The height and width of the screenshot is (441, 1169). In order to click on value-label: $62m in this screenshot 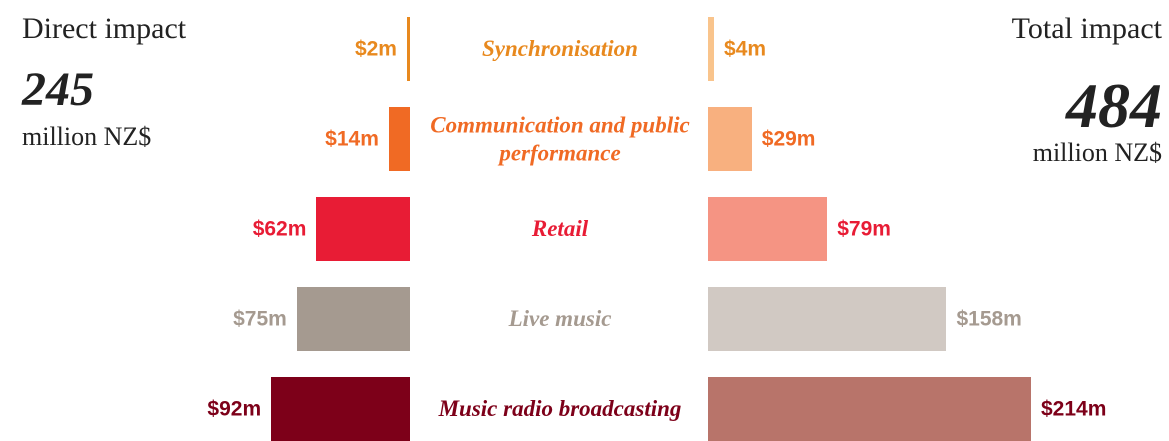, I will do `click(279, 229)`.